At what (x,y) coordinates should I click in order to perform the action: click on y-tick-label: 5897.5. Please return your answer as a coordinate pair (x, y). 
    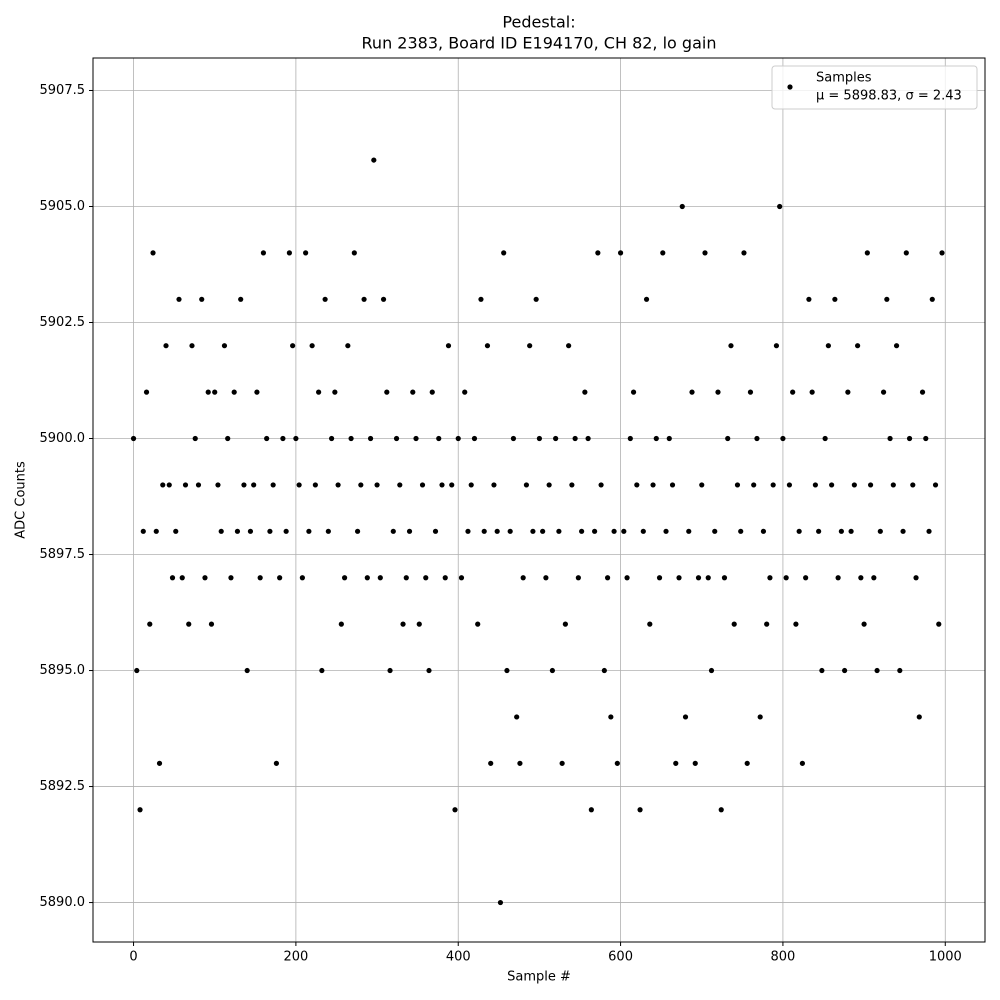
    Looking at the image, I should click on (63, 554).